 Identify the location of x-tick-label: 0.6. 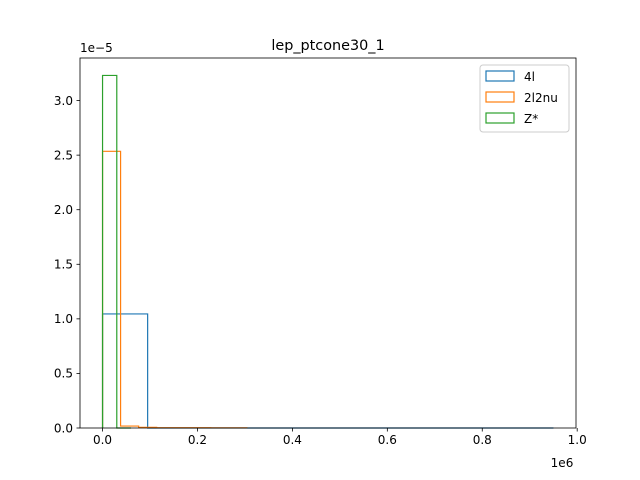
(387, 440).